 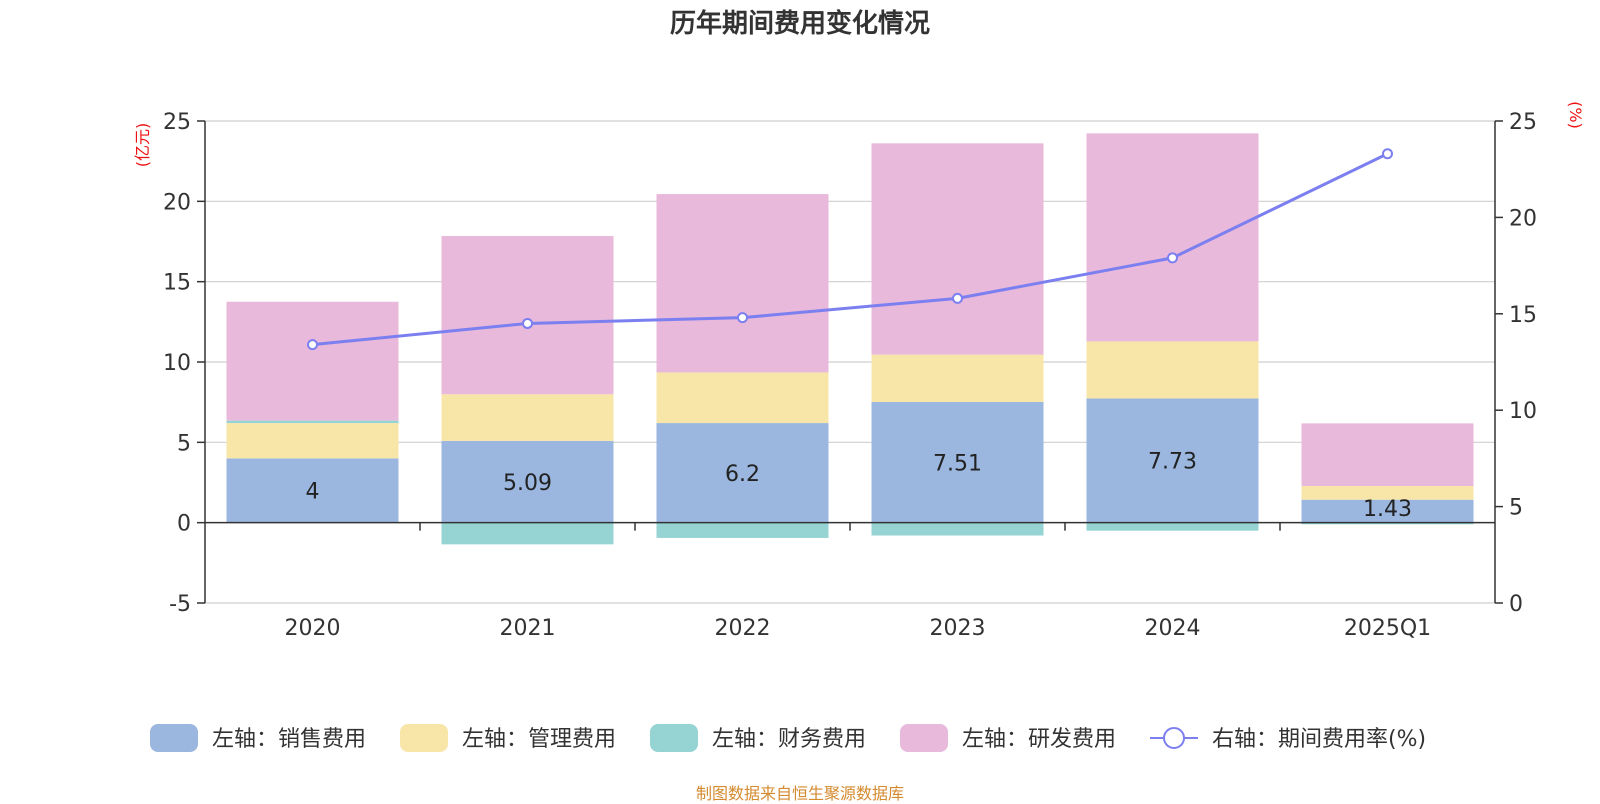 What do you see at coordinates (800, 23) in the screenshot?
I see `chart-title: 历年期间费用变化情况` at bounding box center [800, 23].